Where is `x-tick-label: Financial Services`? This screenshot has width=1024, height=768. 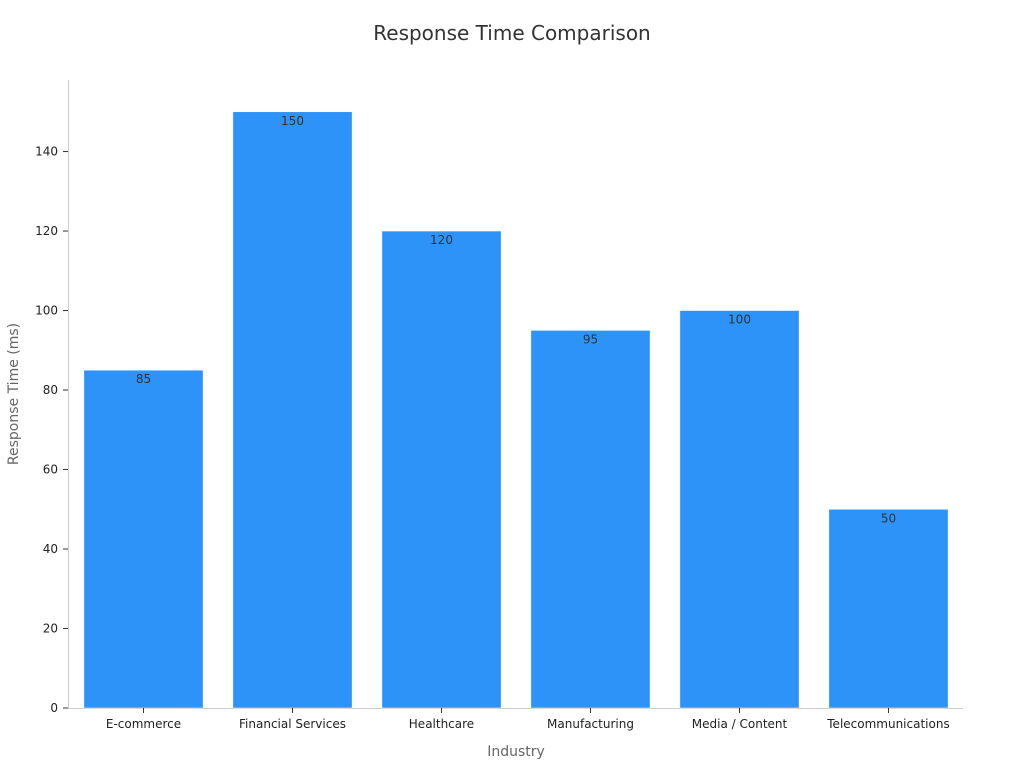
x-tick-label: Financial Services is located at coordinates (292, 724).